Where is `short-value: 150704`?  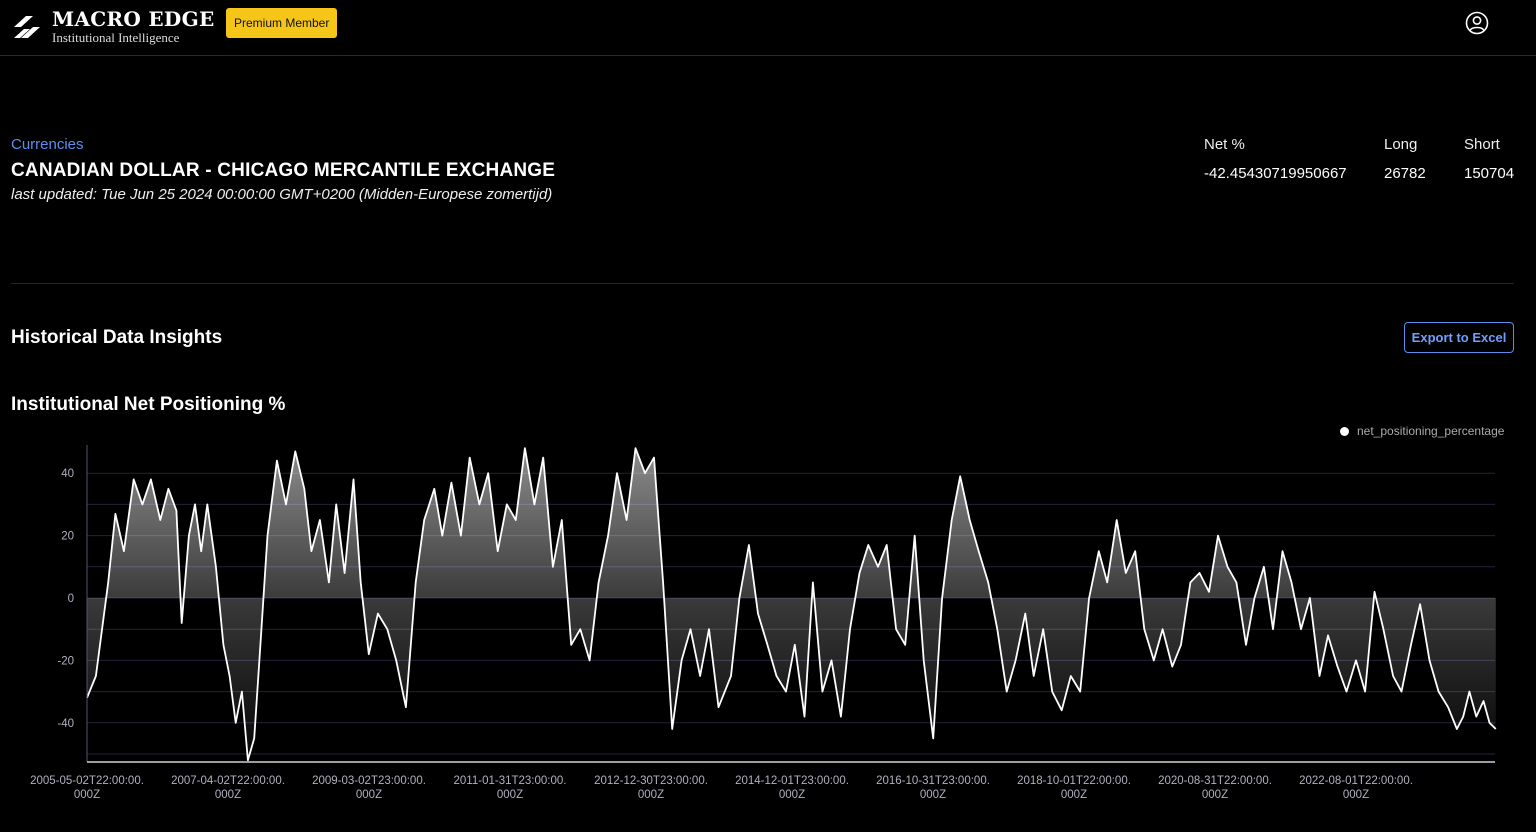 short-value: 150704 is located at coordinates (1489, 173).